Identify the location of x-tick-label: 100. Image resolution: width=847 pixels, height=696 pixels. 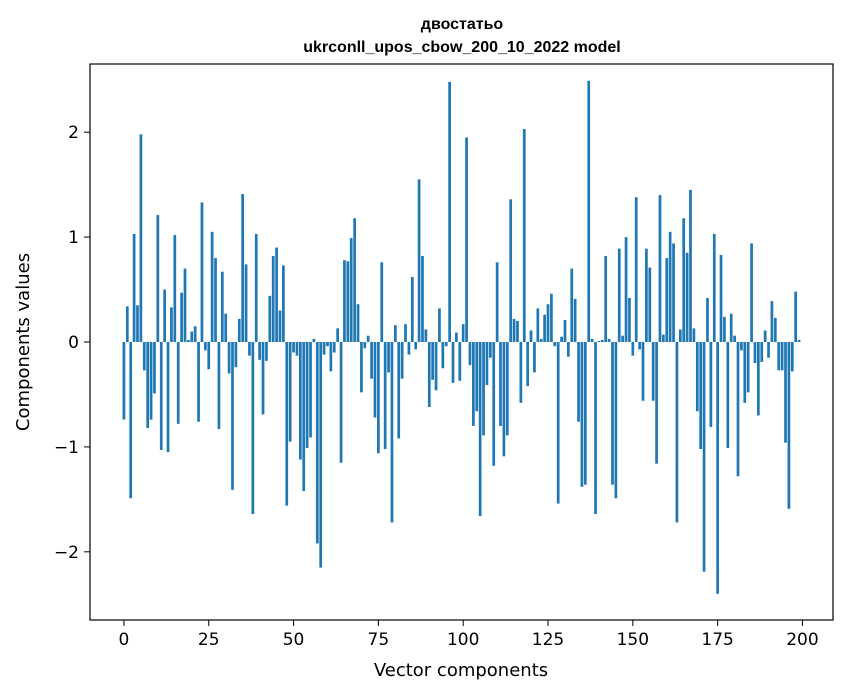
(463, 640).